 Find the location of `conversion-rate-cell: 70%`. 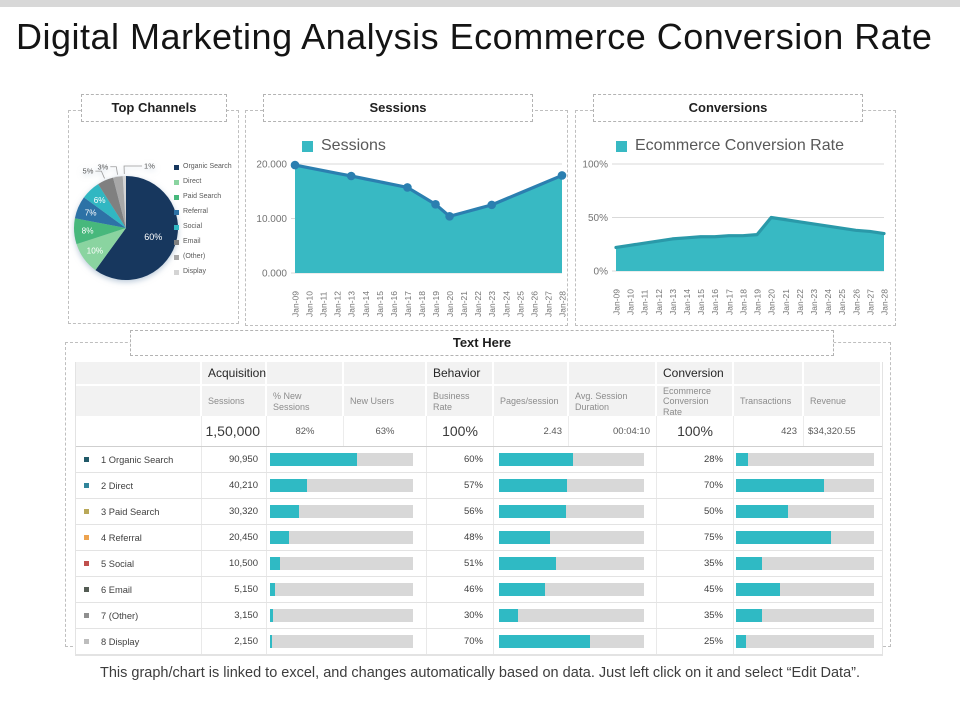

conversion-rate-cell: 70% is located at coordinates (695, 485).